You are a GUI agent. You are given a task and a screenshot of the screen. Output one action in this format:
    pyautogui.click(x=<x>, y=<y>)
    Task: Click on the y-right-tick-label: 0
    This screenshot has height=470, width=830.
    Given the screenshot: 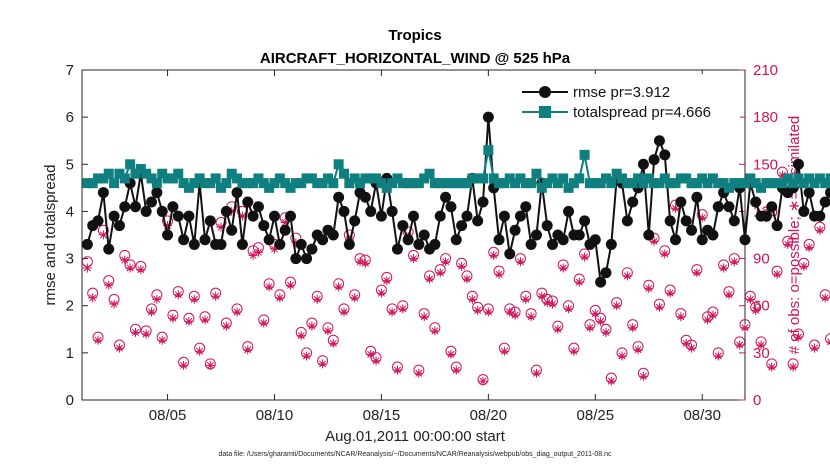 What is the action you would take?
    pyautogui.click(x=757, y=400)
    